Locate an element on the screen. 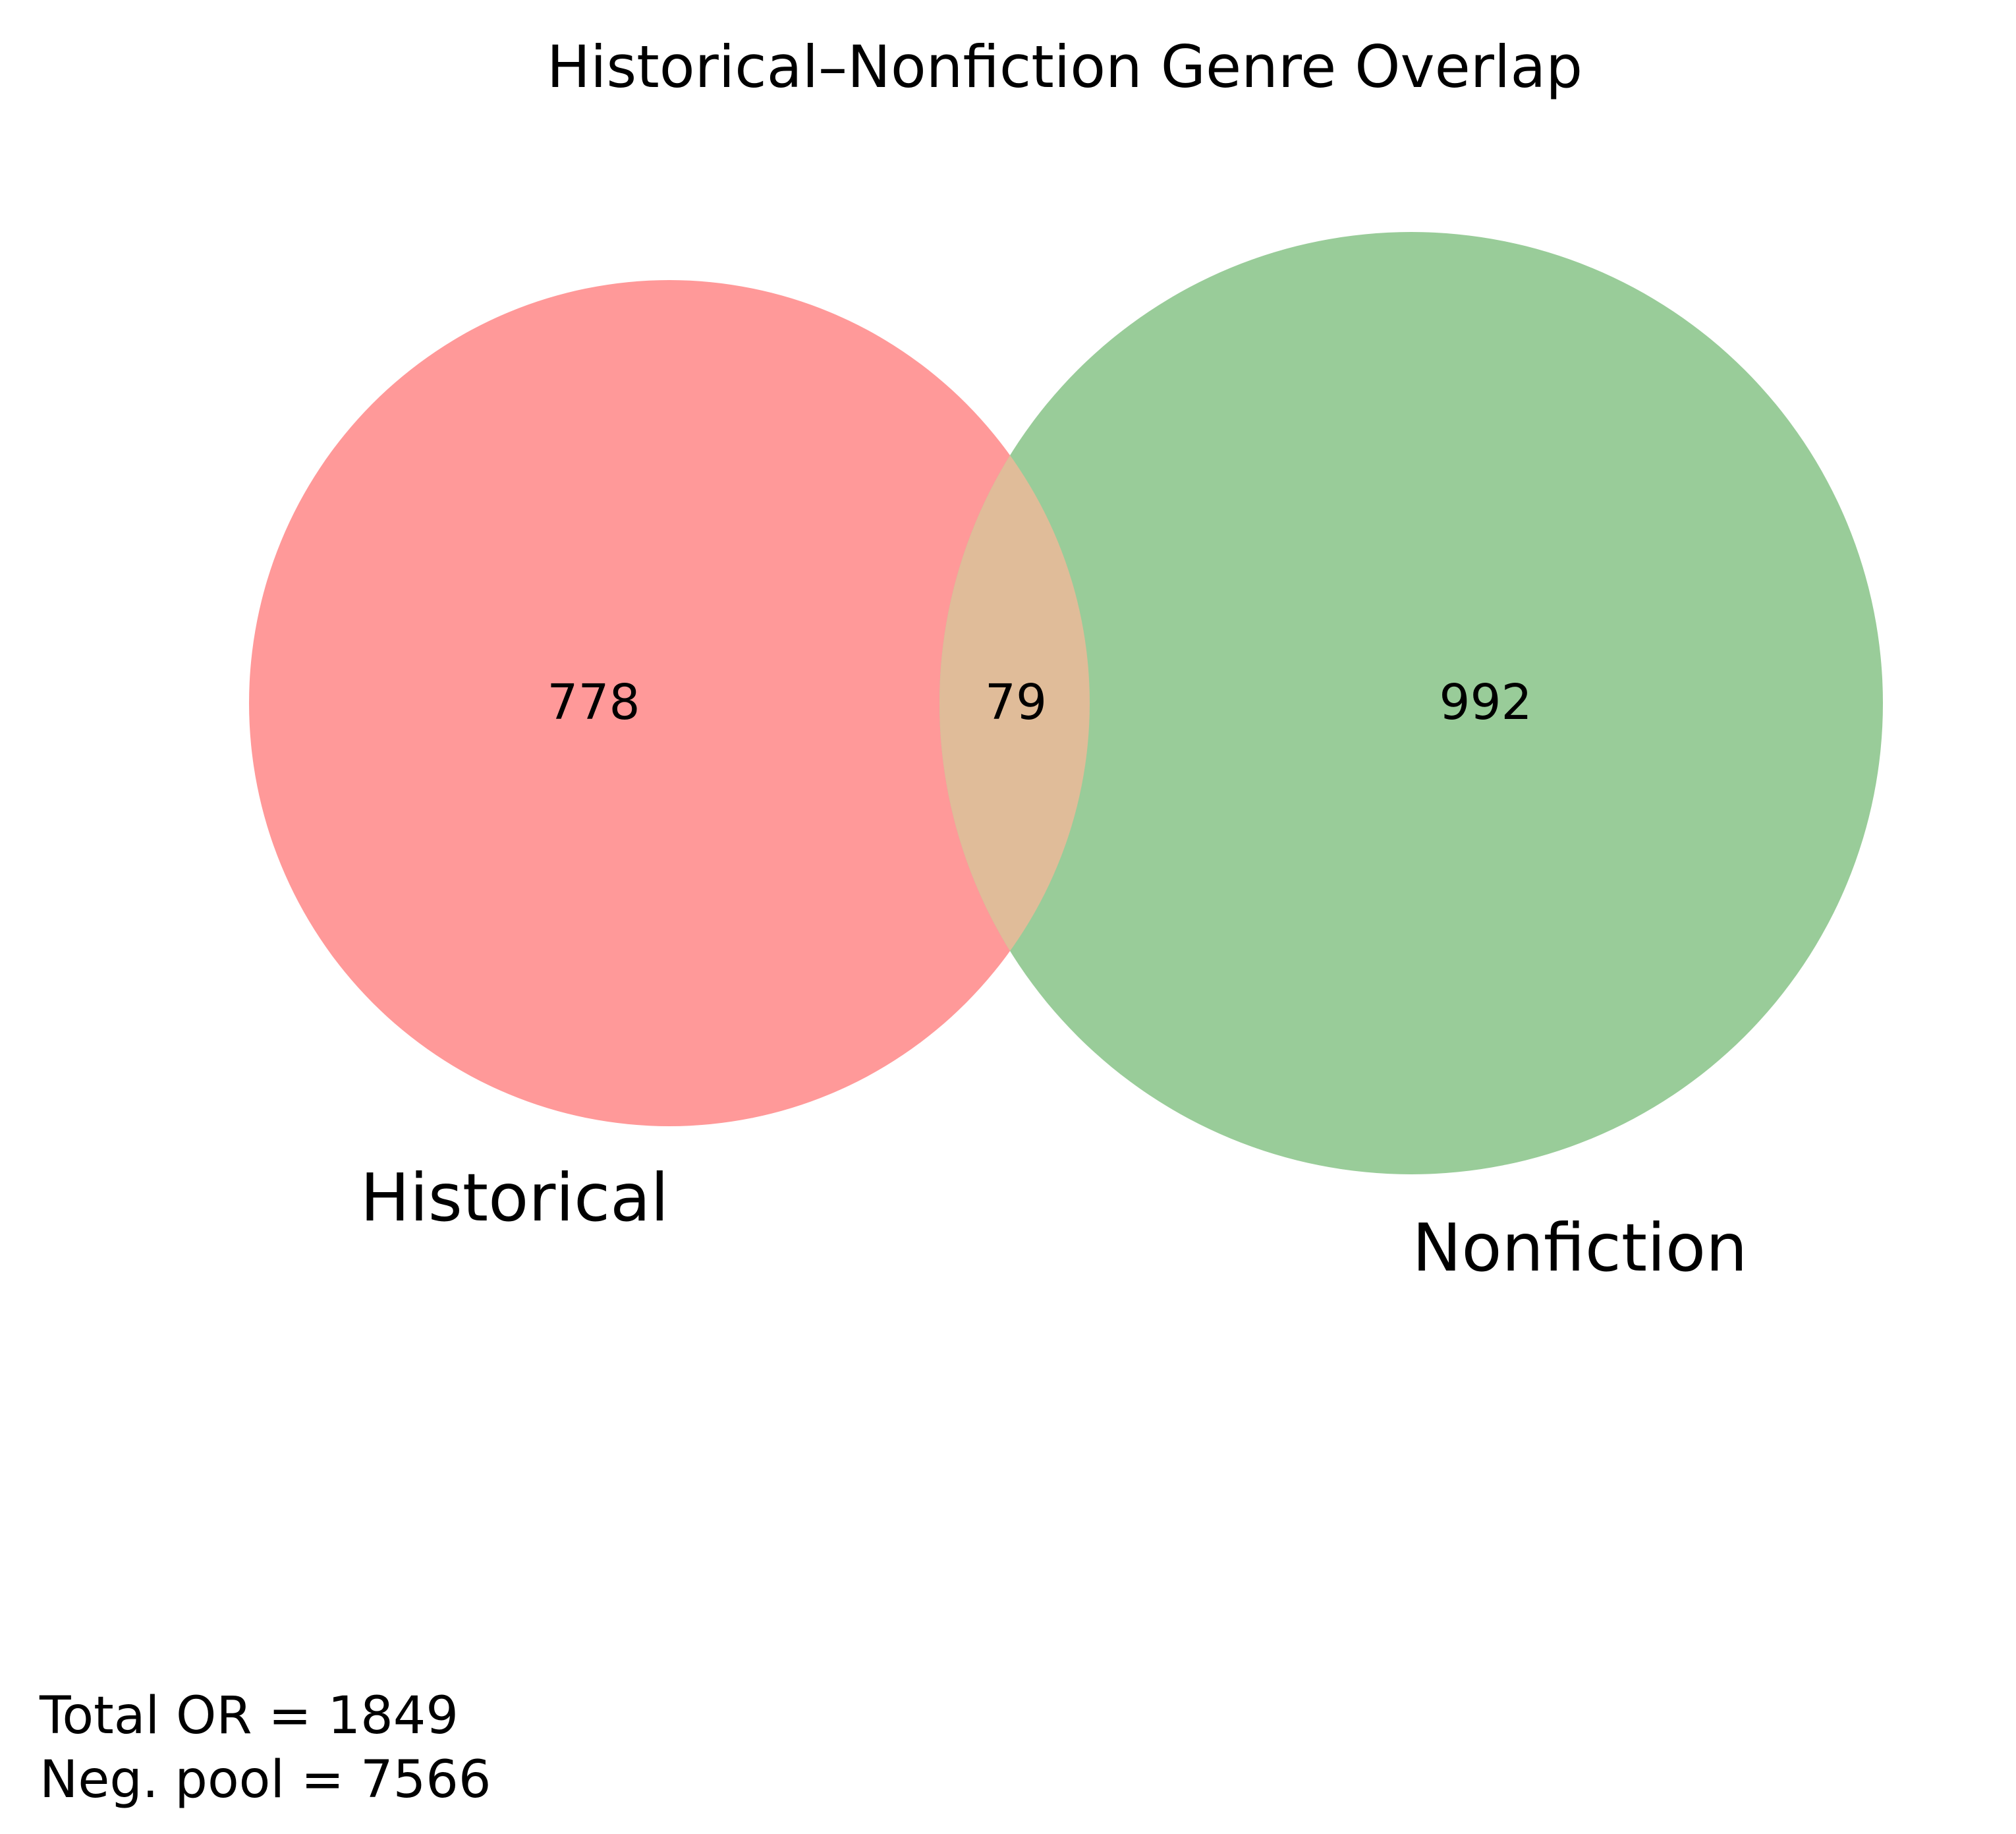 The image size is (2016, 1834). diagram-title: Historical–Nonfiction Genre Overlap is located at coordinates (1064, 67).